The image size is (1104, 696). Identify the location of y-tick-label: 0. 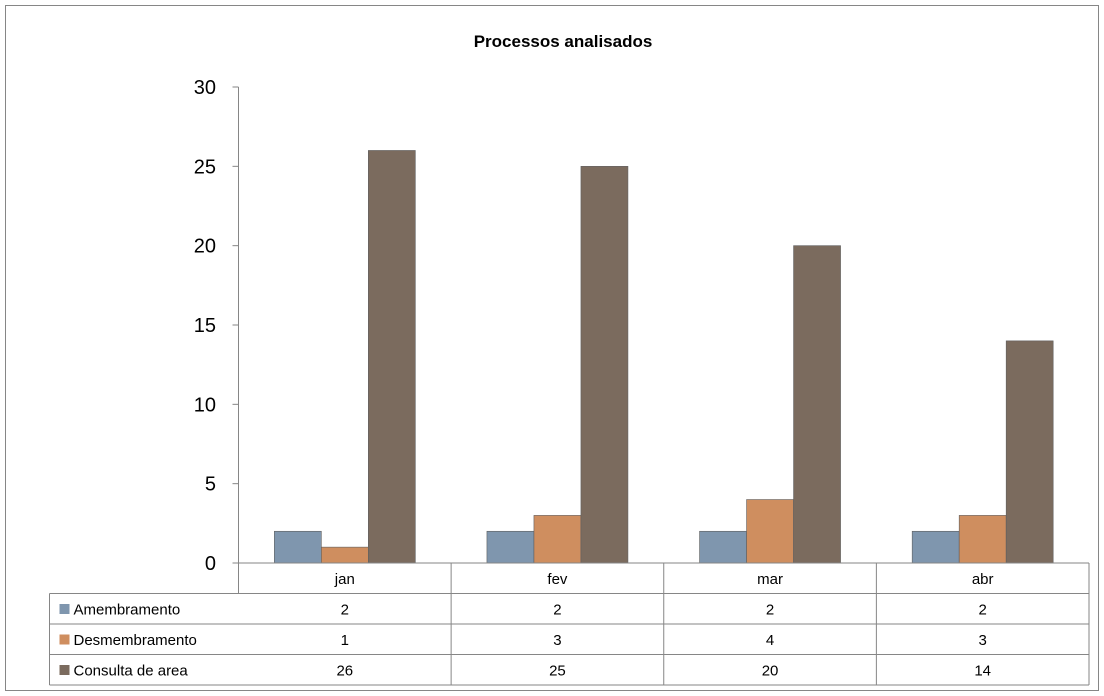
(210, 564).